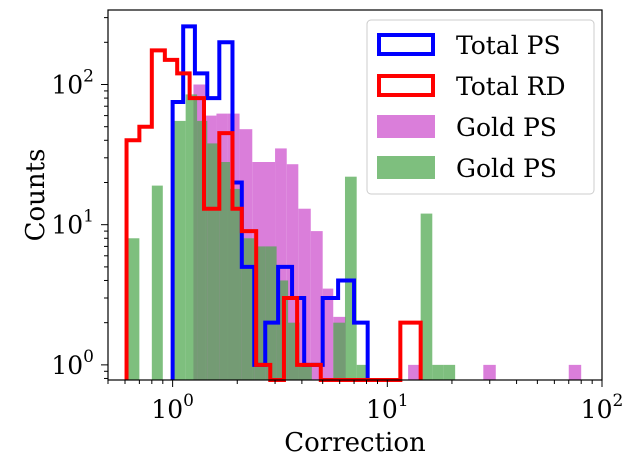 Image resolution: width=638 pixels, height=466 pixels. What do you see at coordinates (172, 407) in the screenshot?
I see `x-tick-label: 10⁰` at bounding box center [172, 407].